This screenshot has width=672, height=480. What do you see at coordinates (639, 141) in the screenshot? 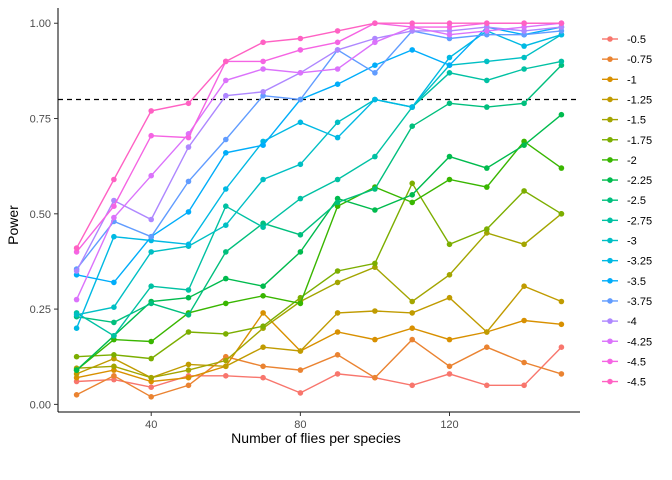
I see `legend-label: -1.75` at bounding box center [639, 141].